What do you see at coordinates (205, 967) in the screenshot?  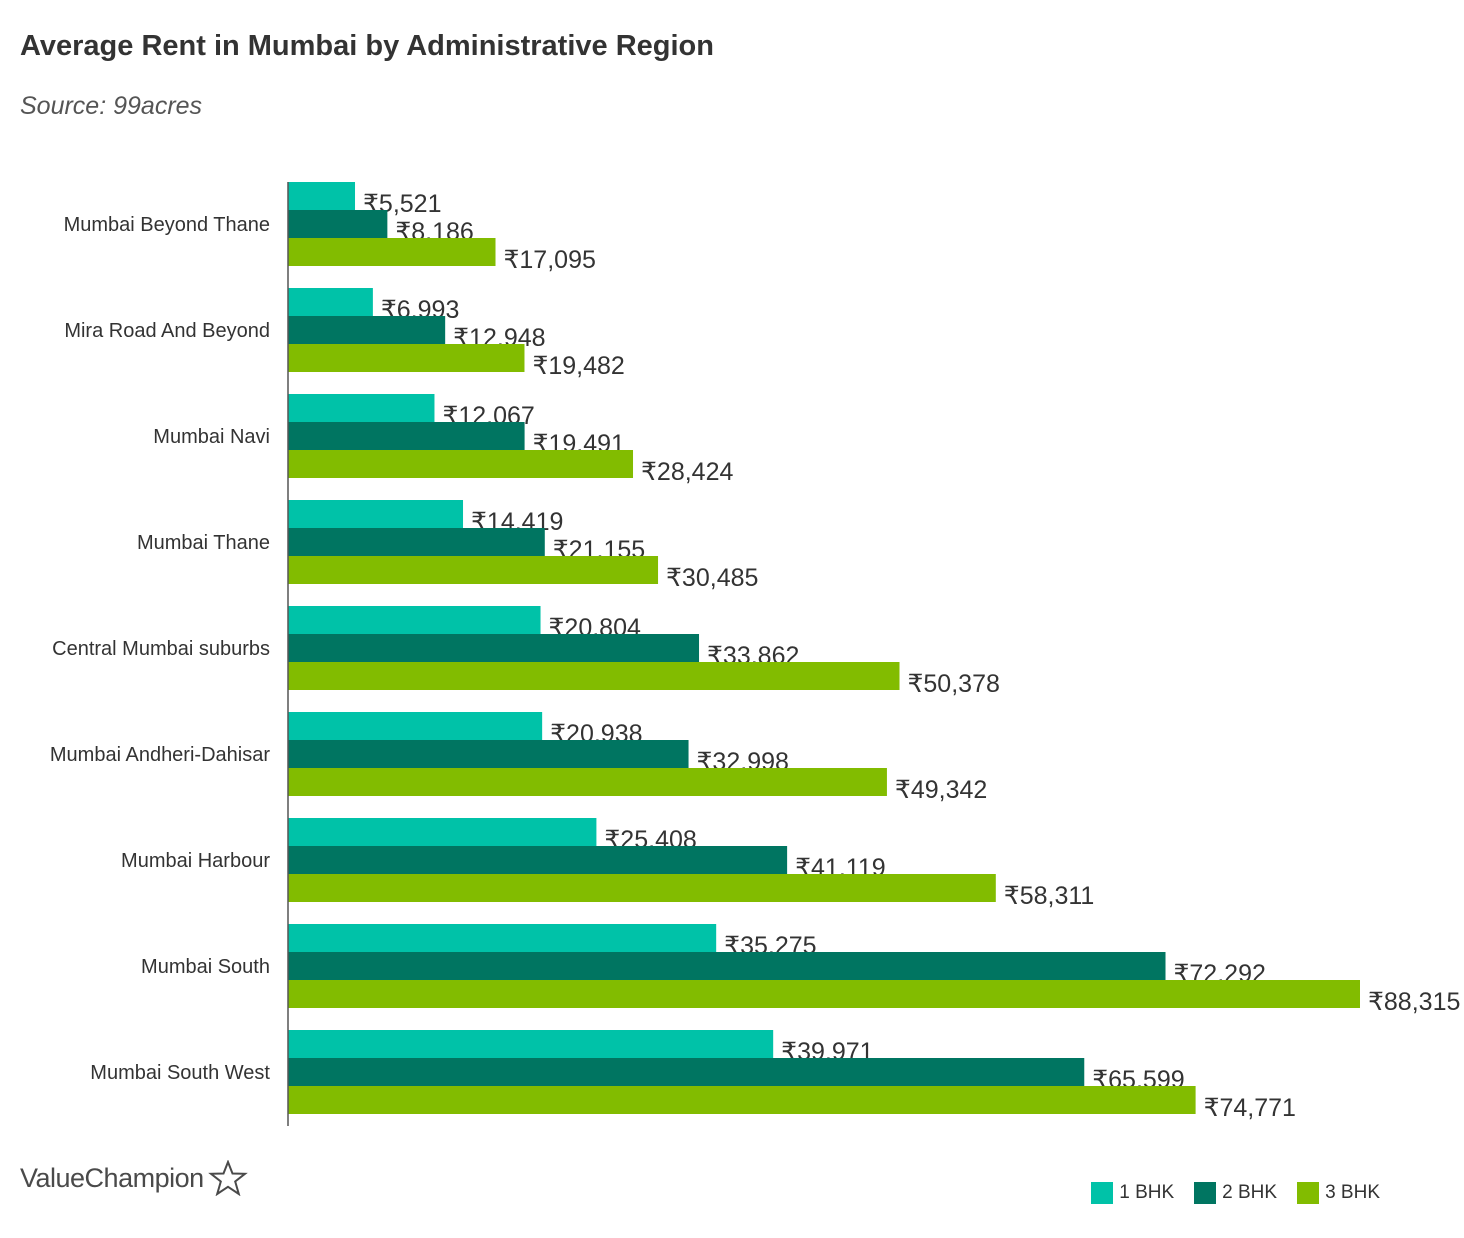 I see `category-label-mumbai-south: Mumbai South` at bounding box center [205, 967].